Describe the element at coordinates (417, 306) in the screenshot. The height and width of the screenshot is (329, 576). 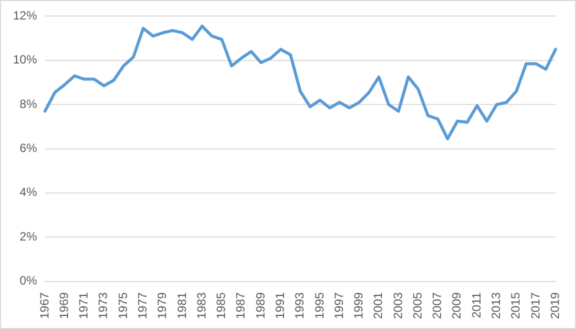
I see `x-tick-label: 2005` at that location.